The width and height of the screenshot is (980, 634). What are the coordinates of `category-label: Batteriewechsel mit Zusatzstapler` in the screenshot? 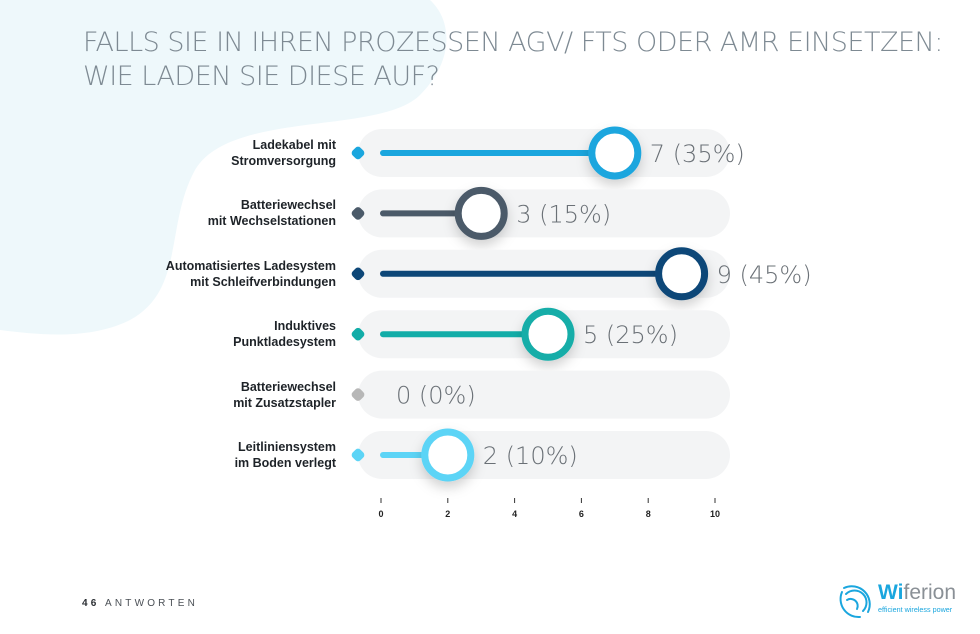 It's located at (216, 395).